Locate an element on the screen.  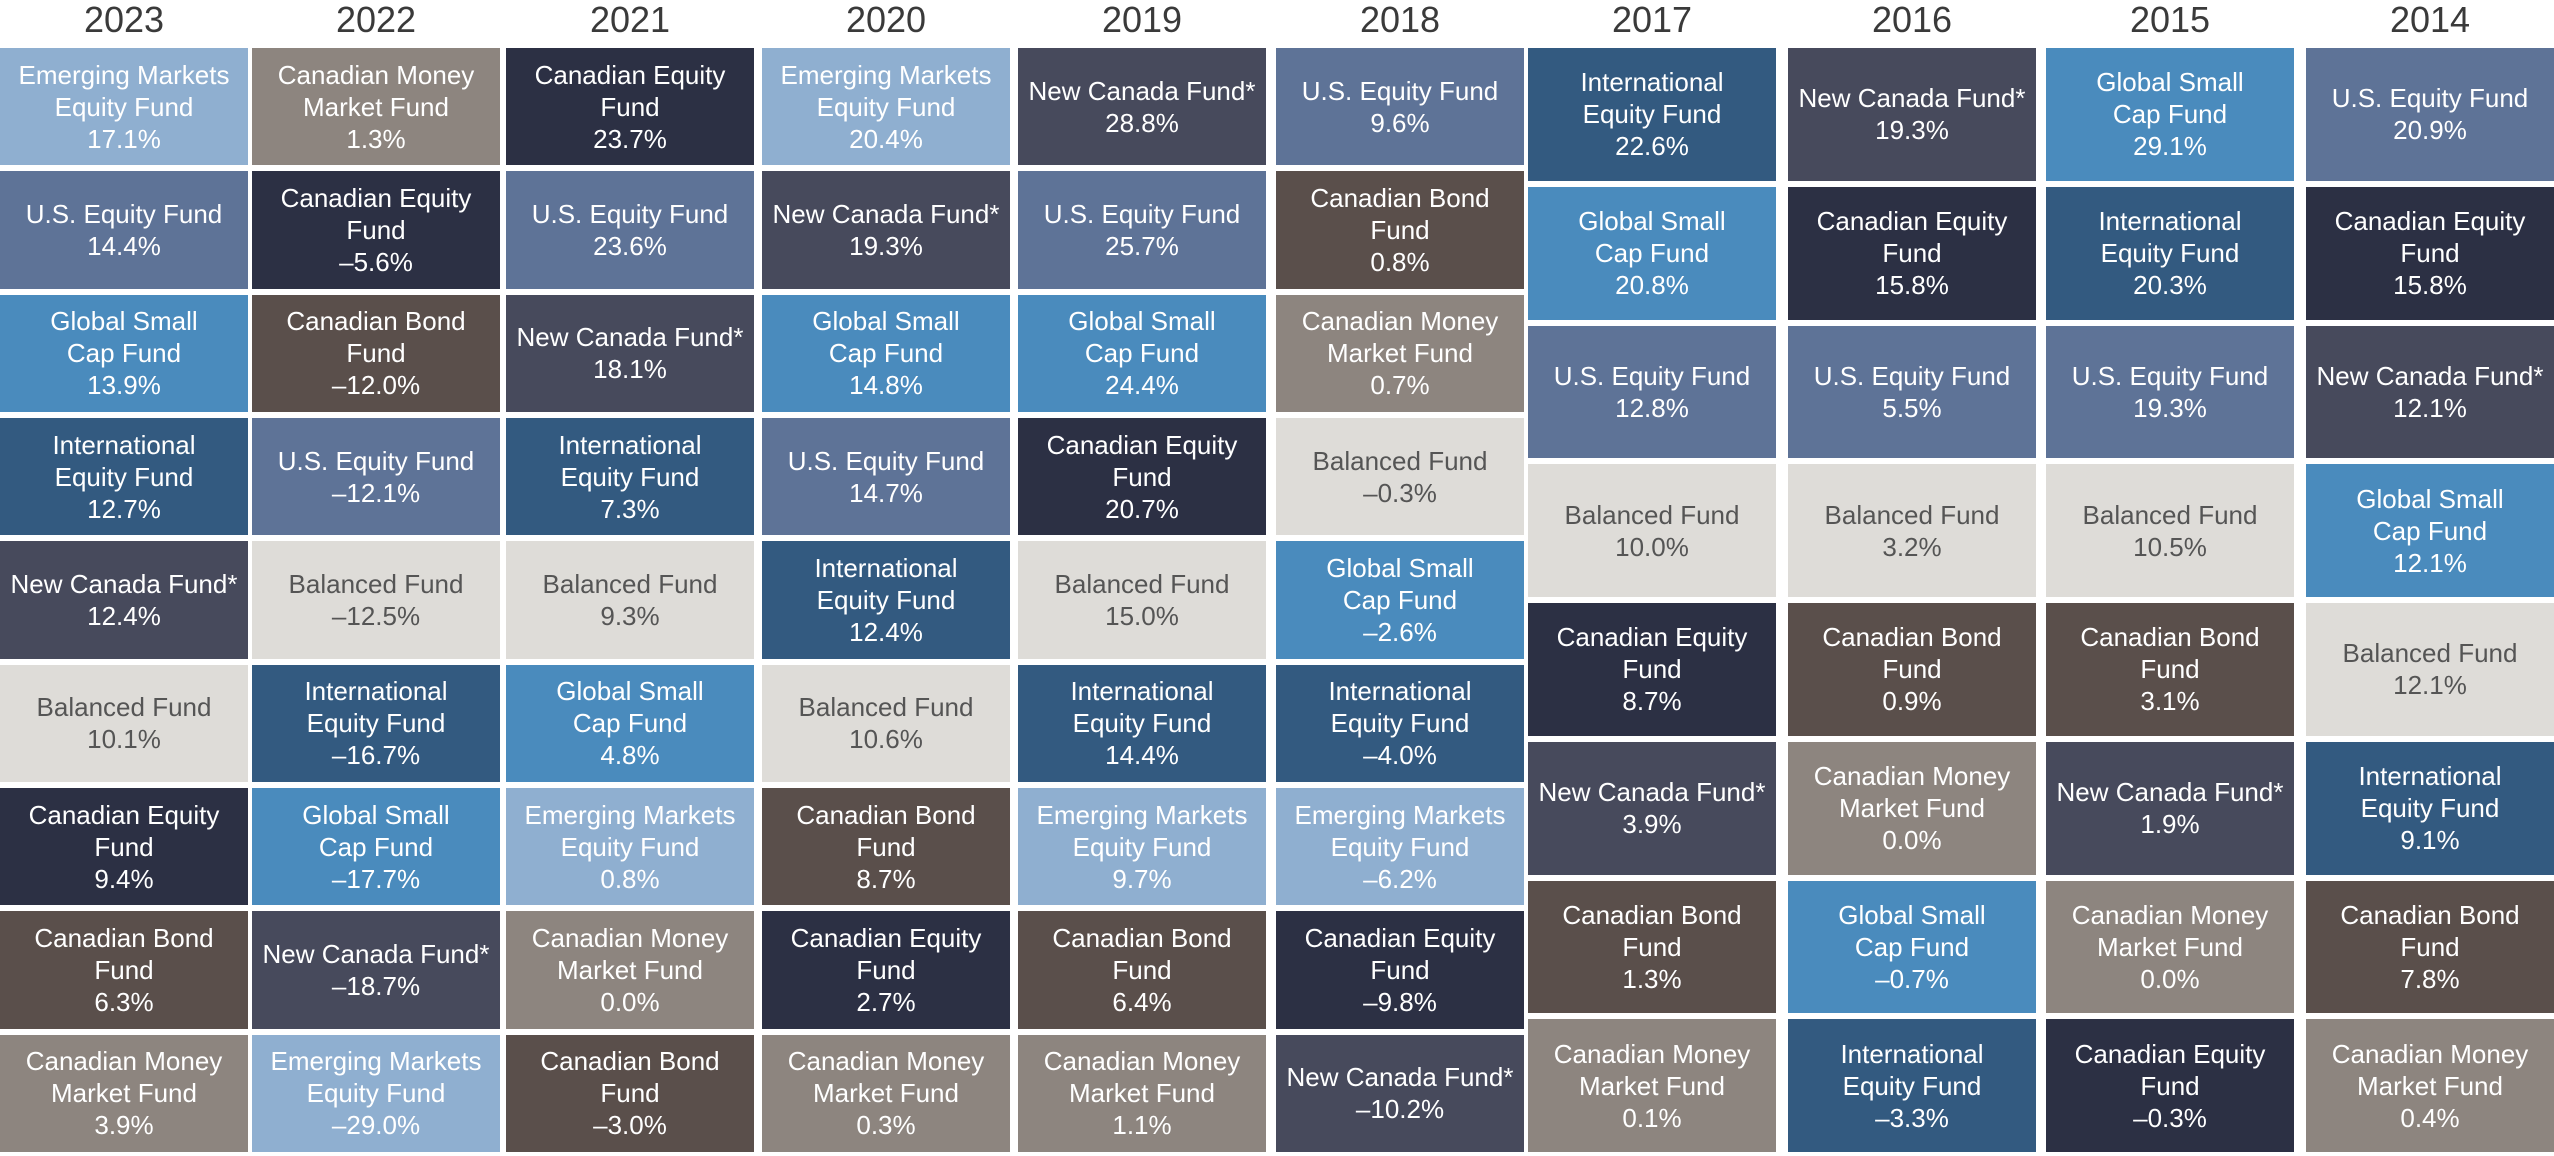
cell-2020-u-s-equity-fund: U.S. Equity Fund 14.7% is located at coordinates (886, 477).